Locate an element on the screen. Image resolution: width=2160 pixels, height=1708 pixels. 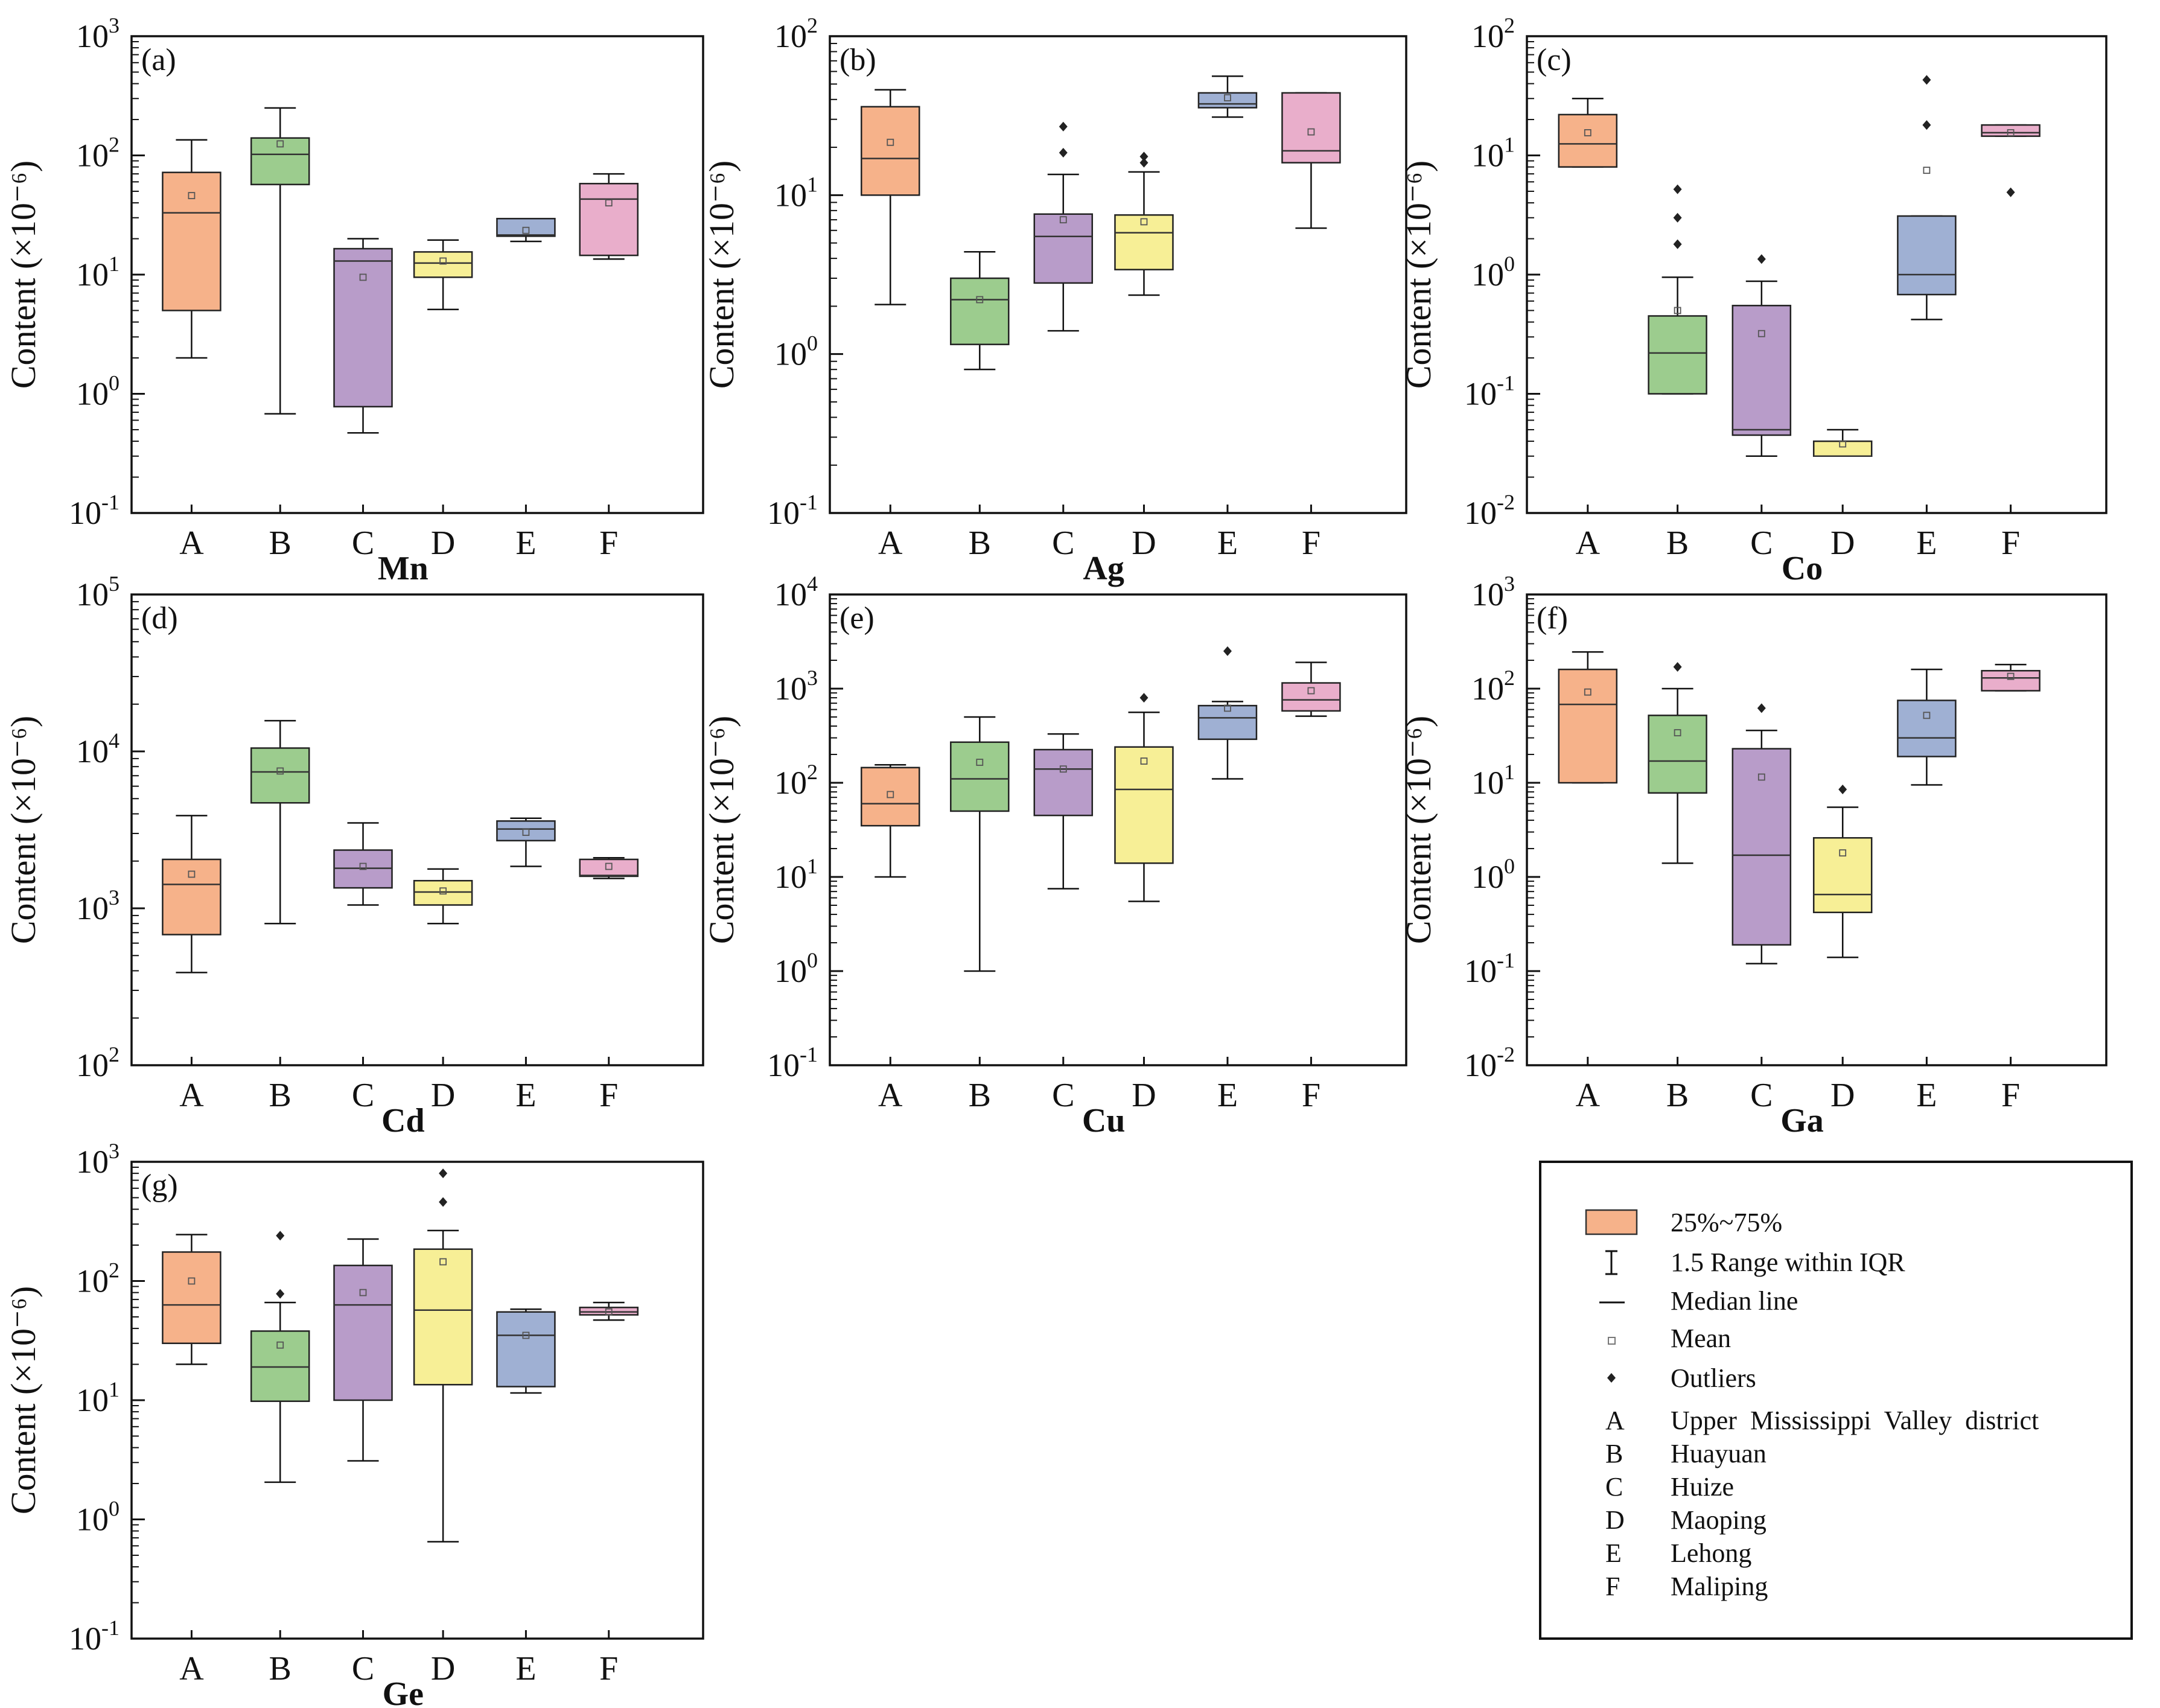
box-D is located at coordinates (1144, 223).